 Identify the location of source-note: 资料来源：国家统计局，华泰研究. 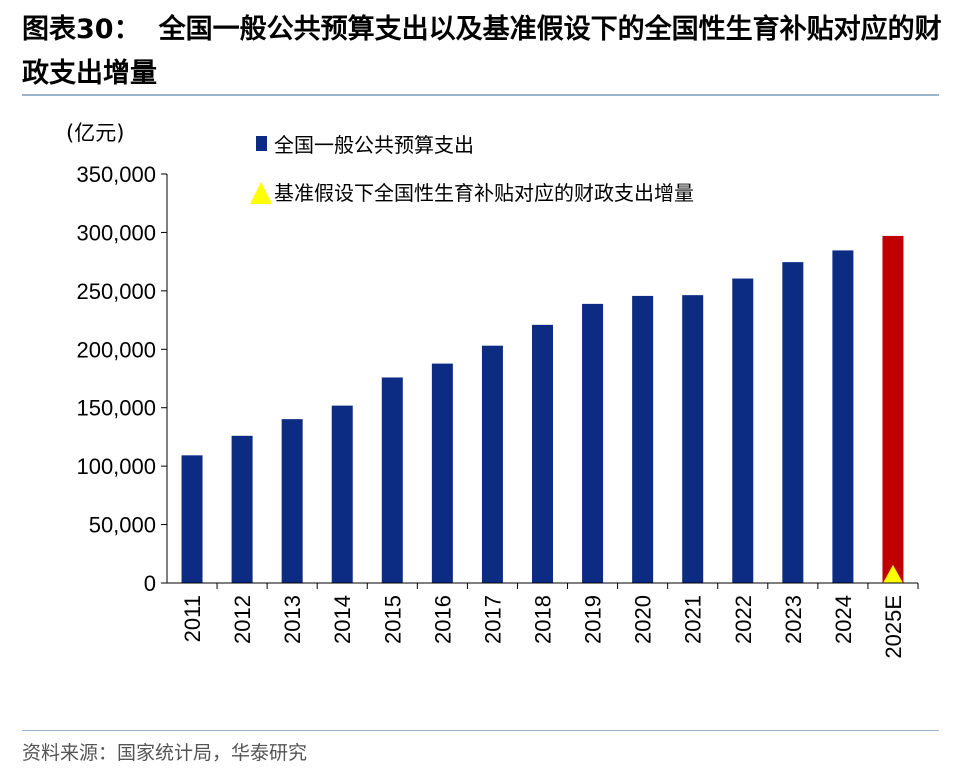
(165, 753).